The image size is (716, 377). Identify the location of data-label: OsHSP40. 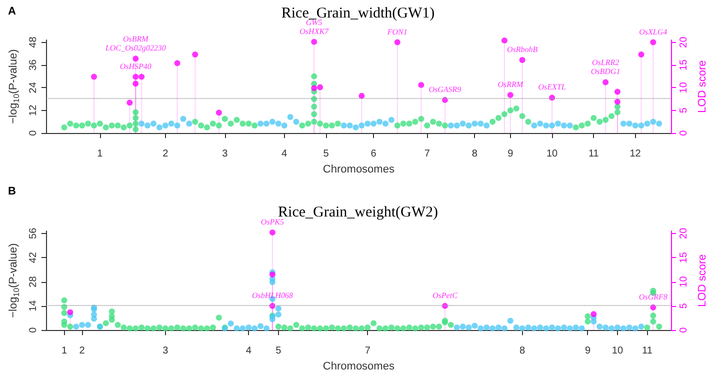
(136, 66).